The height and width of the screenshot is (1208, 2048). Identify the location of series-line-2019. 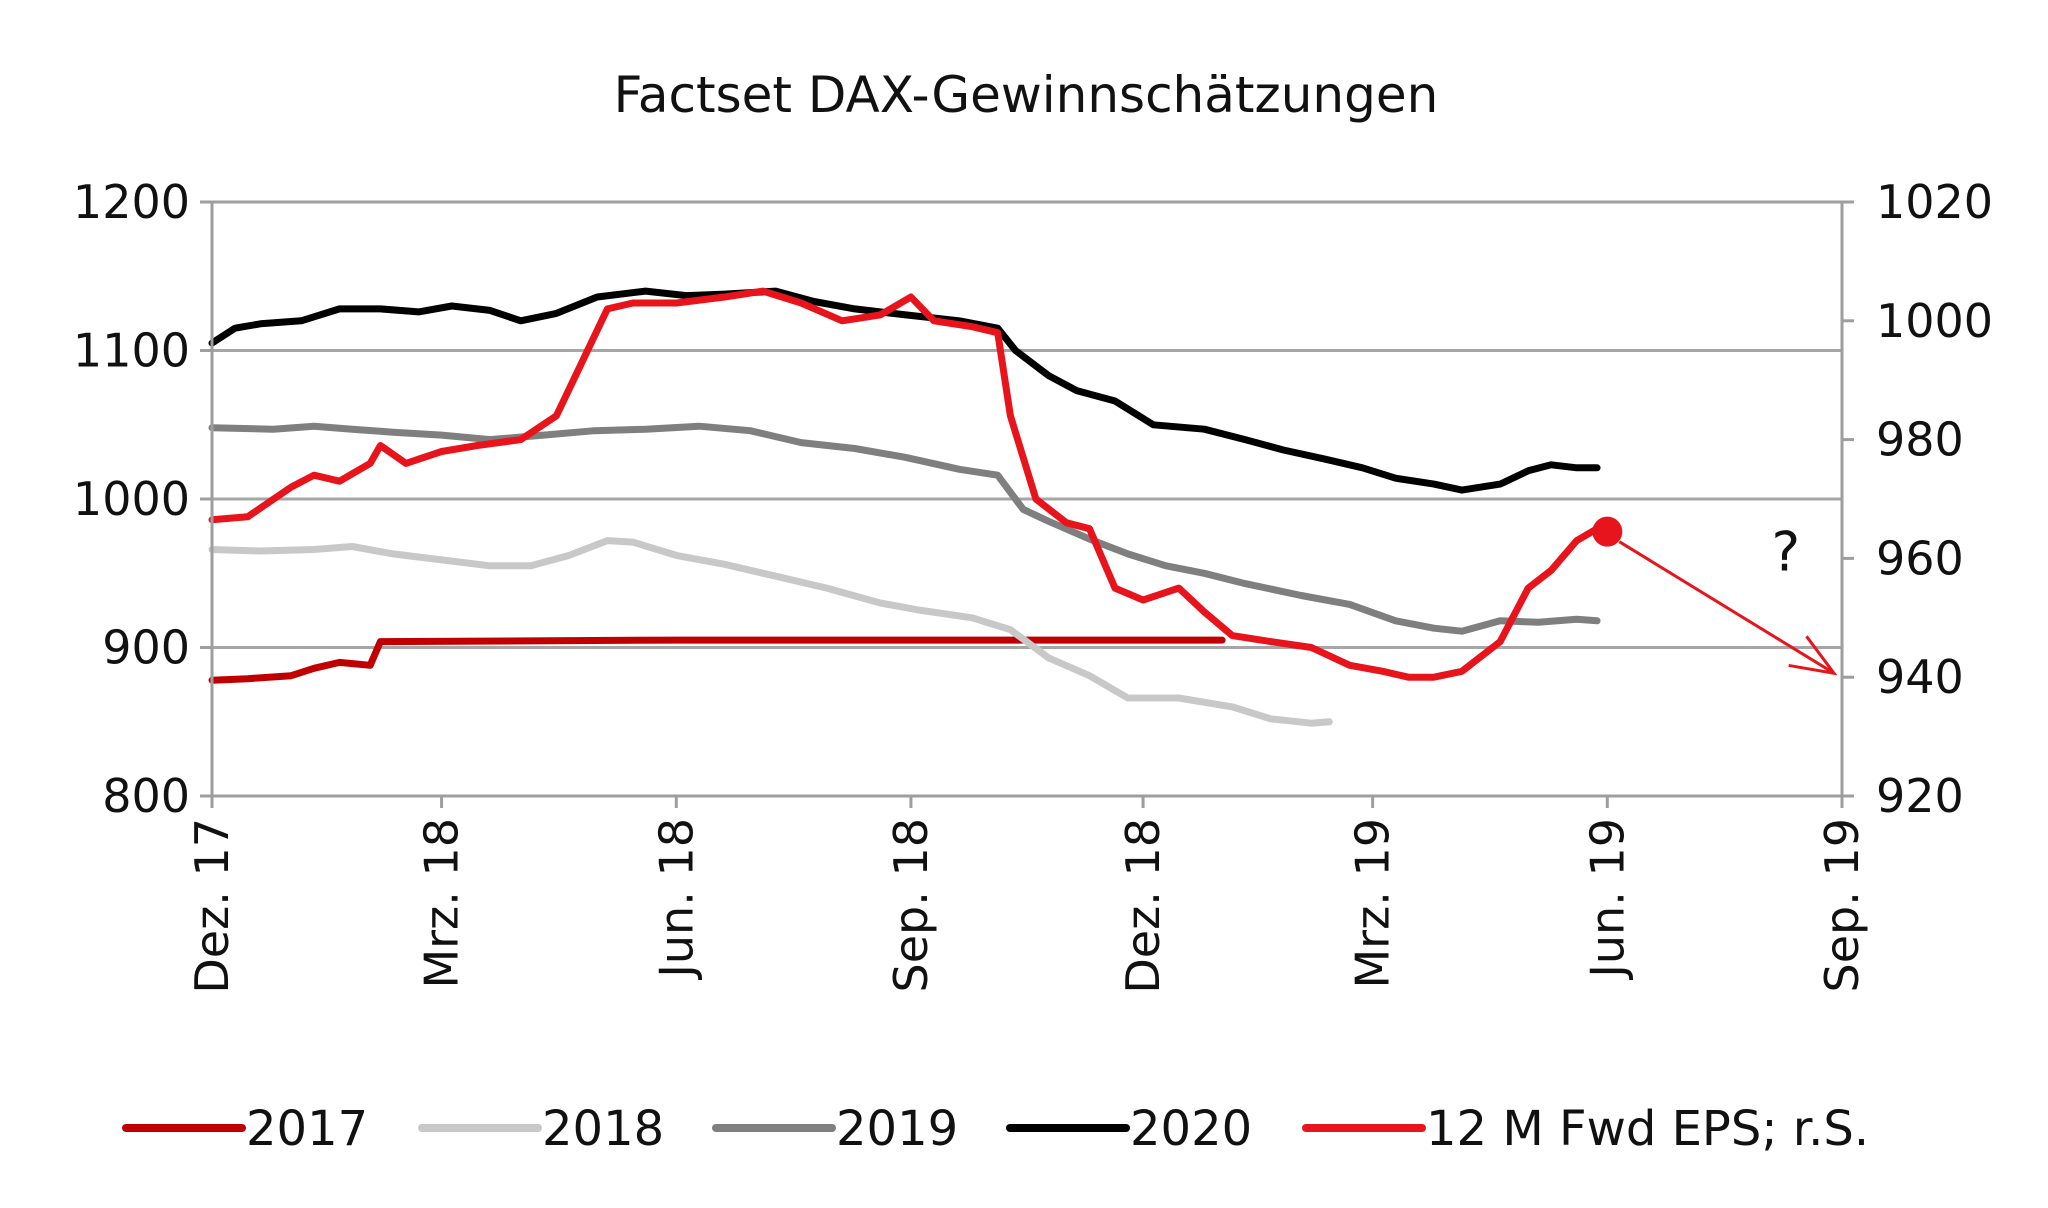
(904, 528).